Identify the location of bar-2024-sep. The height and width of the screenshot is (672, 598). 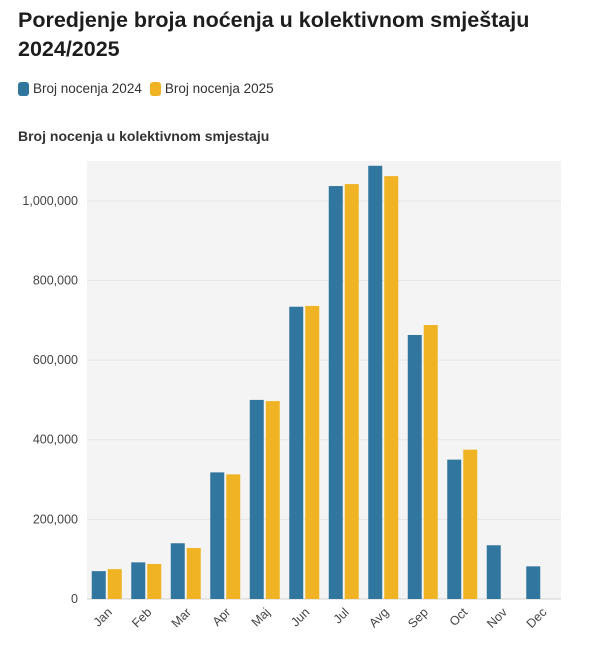
(414, 467).